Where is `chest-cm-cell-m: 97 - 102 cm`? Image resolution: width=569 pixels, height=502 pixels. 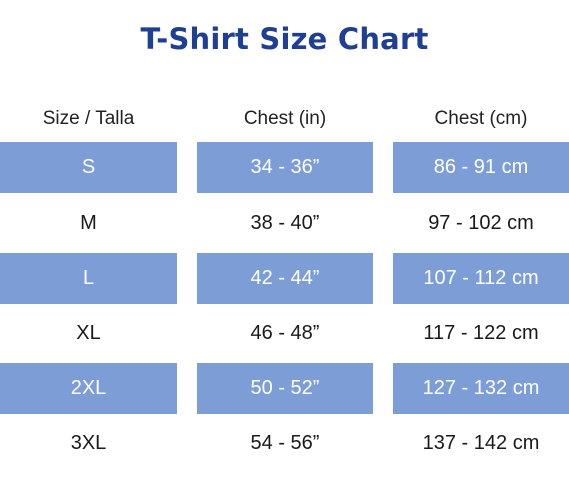 chest-cm-cell-m: 97 - 102 cm is located at coordinates (481, 223).